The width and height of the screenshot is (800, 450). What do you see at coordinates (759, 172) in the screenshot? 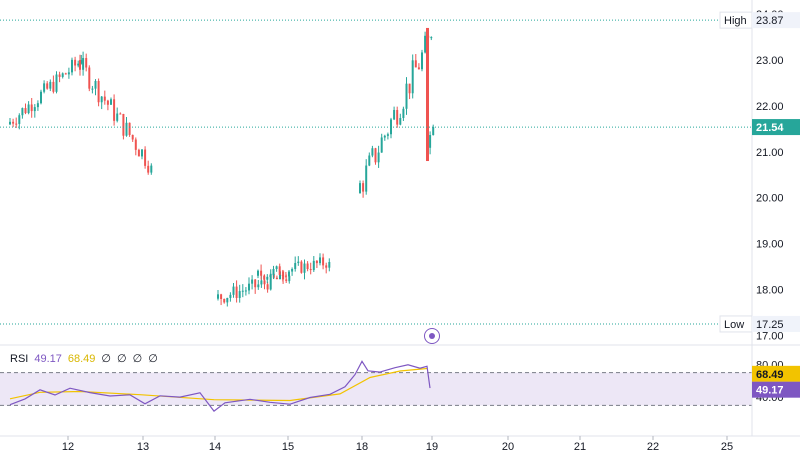
I see `price-labels: High 23.87 Low 17.25 21.54` at bounding box center [759, 172].